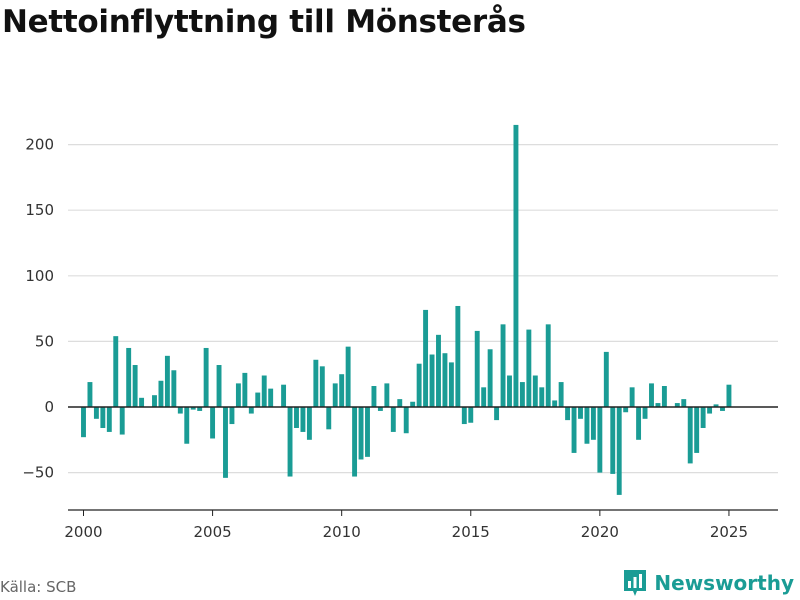  What do you see at coordinates (212, 532) in the screenshot?
I see `x-tick-label: 2005` at bounding box center [212, 532].